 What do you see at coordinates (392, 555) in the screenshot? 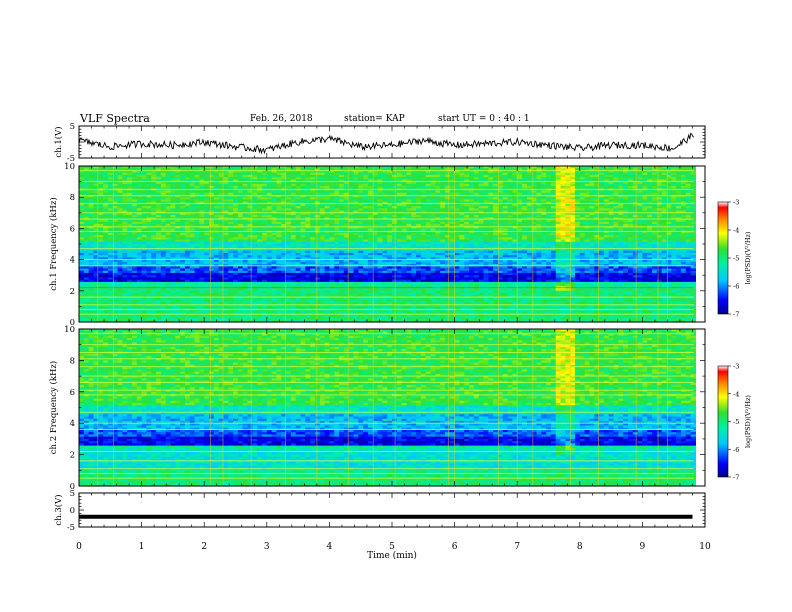
I see `x-axis-label: Time (min)` at bounding box center [392, 555].